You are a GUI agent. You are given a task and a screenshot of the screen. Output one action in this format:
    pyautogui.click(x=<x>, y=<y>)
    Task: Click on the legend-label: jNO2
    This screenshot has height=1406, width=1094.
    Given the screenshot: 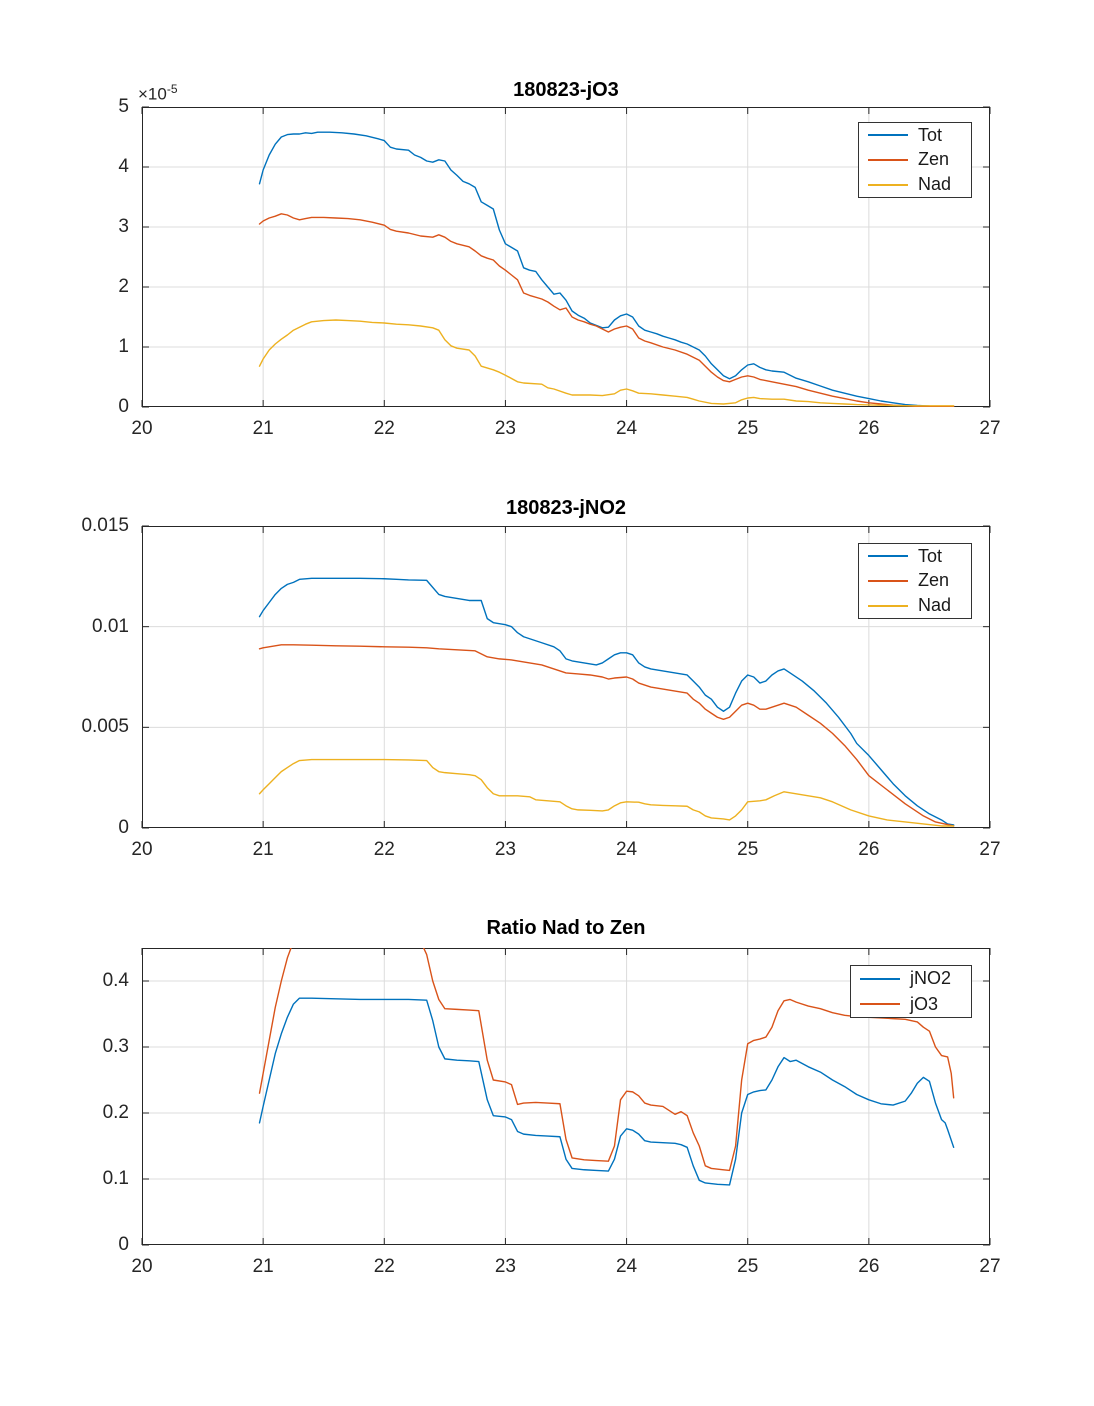 What is the action you would take?
    pyautogui.click(x=931, y=978)
    